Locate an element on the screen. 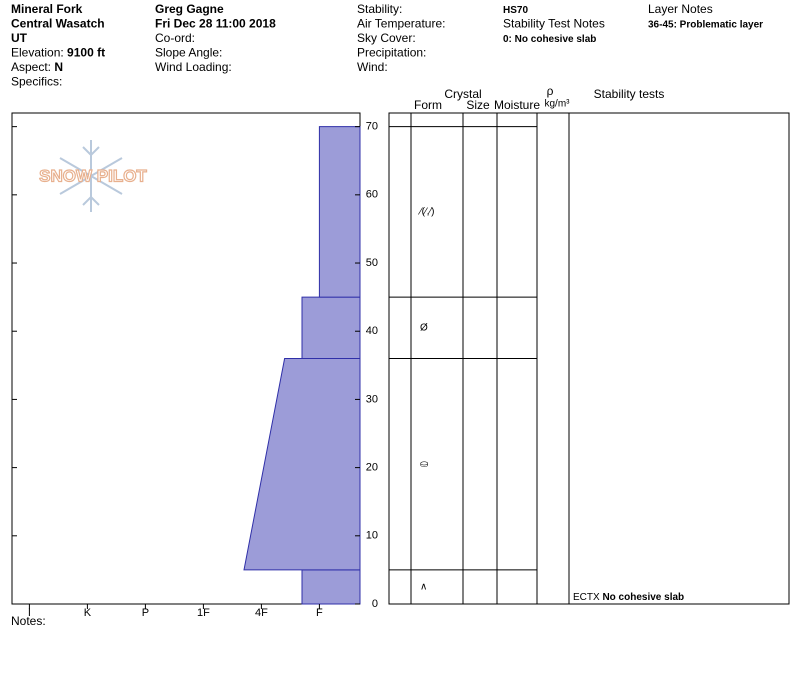  y-tick-label: 40 is located at coordinates (372, 331).